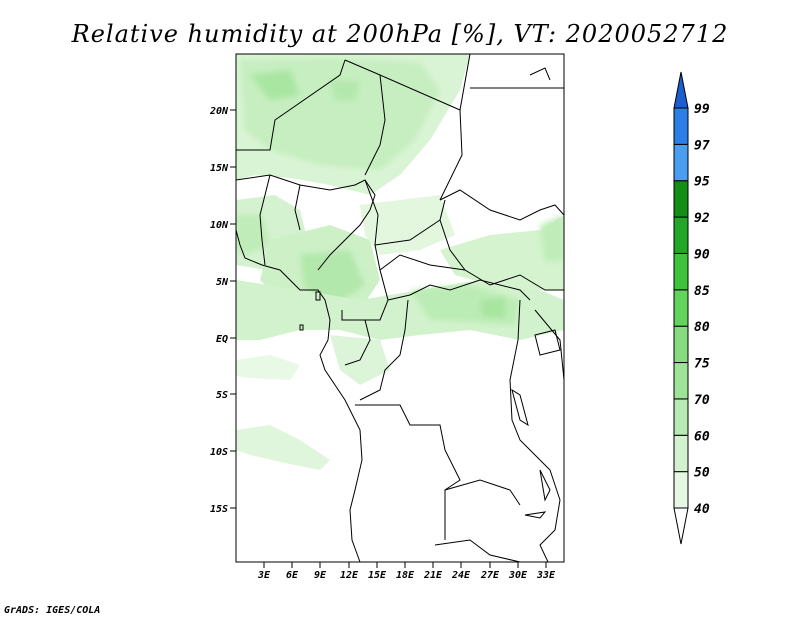  Describe the element at coordinates (219, 452) in the screenshot. I see `lat-label: 10S` at that location.